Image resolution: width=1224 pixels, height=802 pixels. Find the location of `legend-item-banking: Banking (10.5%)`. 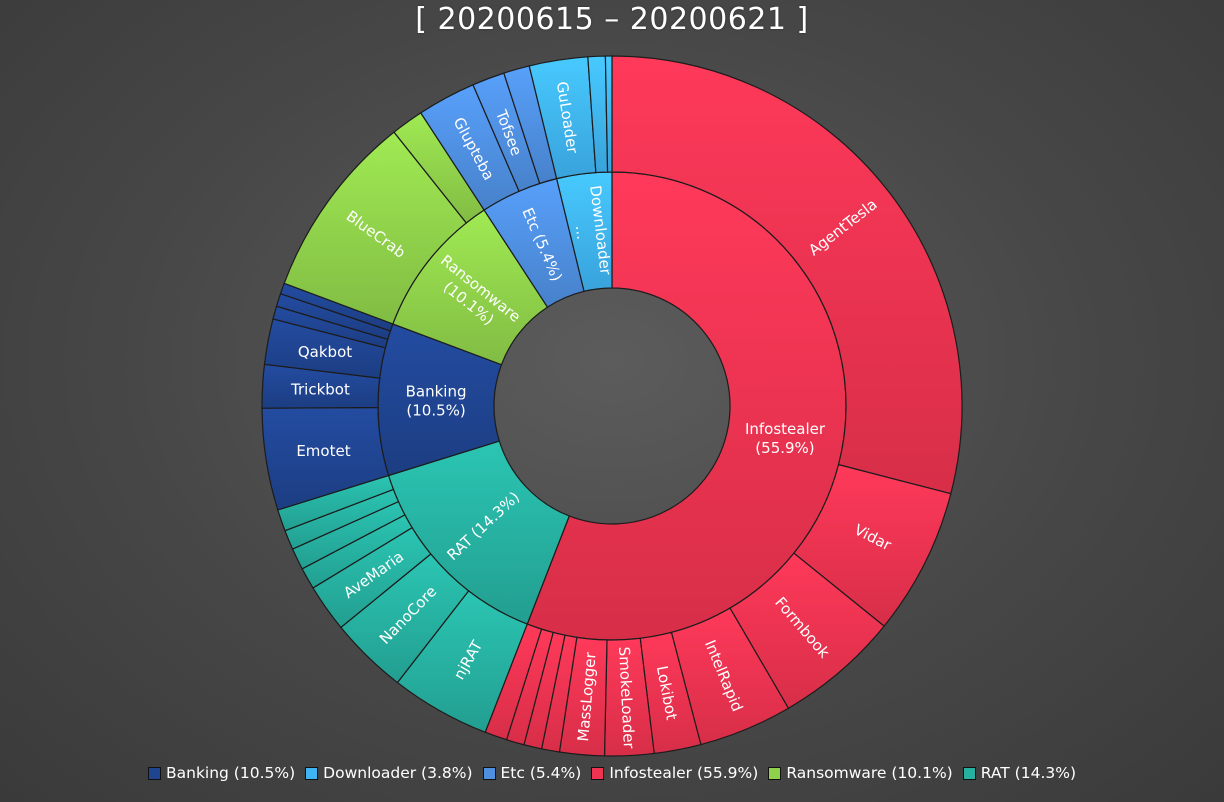

legend-item-banking: Banking (10.5%) is located at coordinates (221, 773).